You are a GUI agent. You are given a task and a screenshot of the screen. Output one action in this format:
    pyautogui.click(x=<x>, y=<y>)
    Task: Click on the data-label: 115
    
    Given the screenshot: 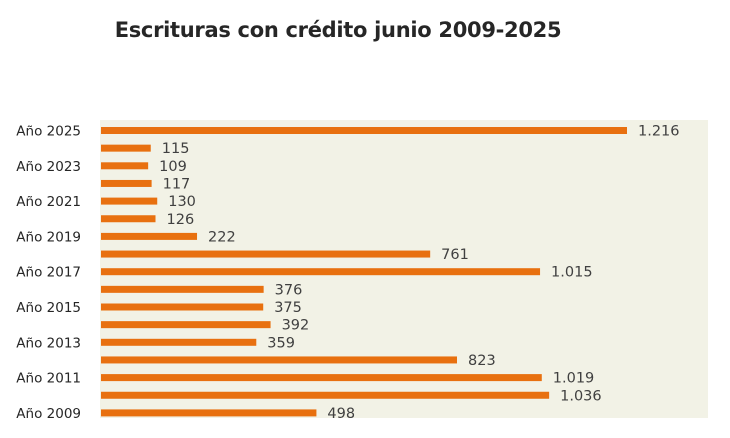 What is the action you would take?
    pyautogui.click(x=176, y=149)
    